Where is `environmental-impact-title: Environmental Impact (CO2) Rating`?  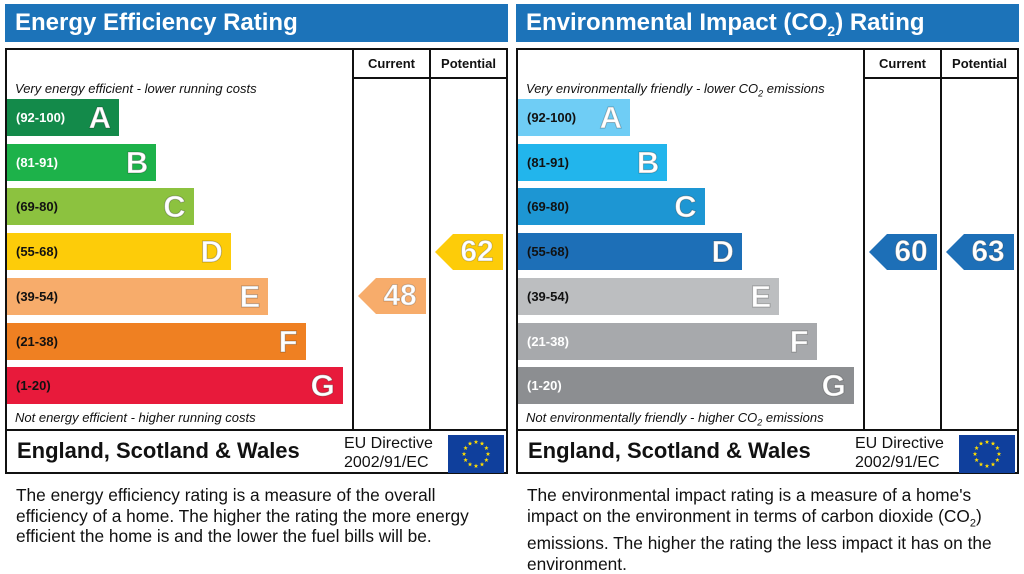 environmental-impact-title: Environmental Impact (CO2) Rating is located at coordinates (767, 23).